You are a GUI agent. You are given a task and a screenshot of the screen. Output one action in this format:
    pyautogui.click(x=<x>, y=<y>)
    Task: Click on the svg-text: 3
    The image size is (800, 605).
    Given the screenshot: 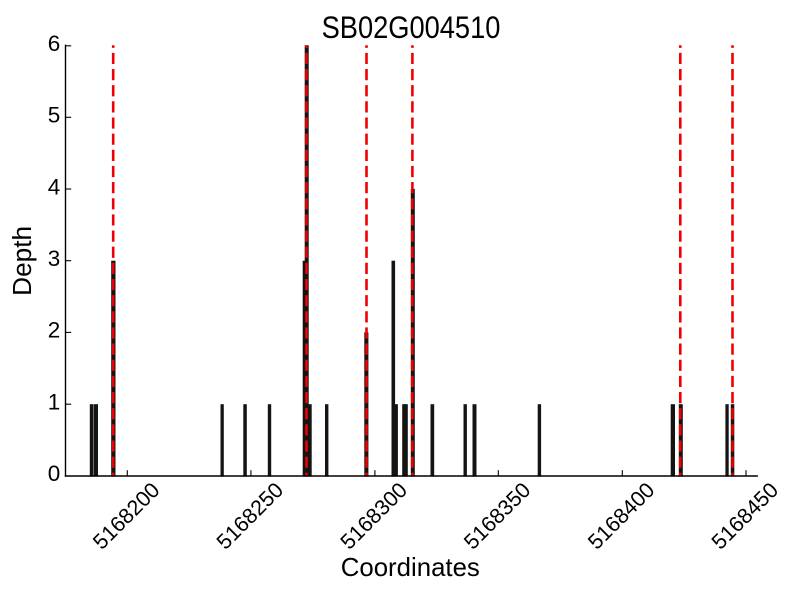 What is the action you would take?
    pyautogui.click(x=54, y=258)
    